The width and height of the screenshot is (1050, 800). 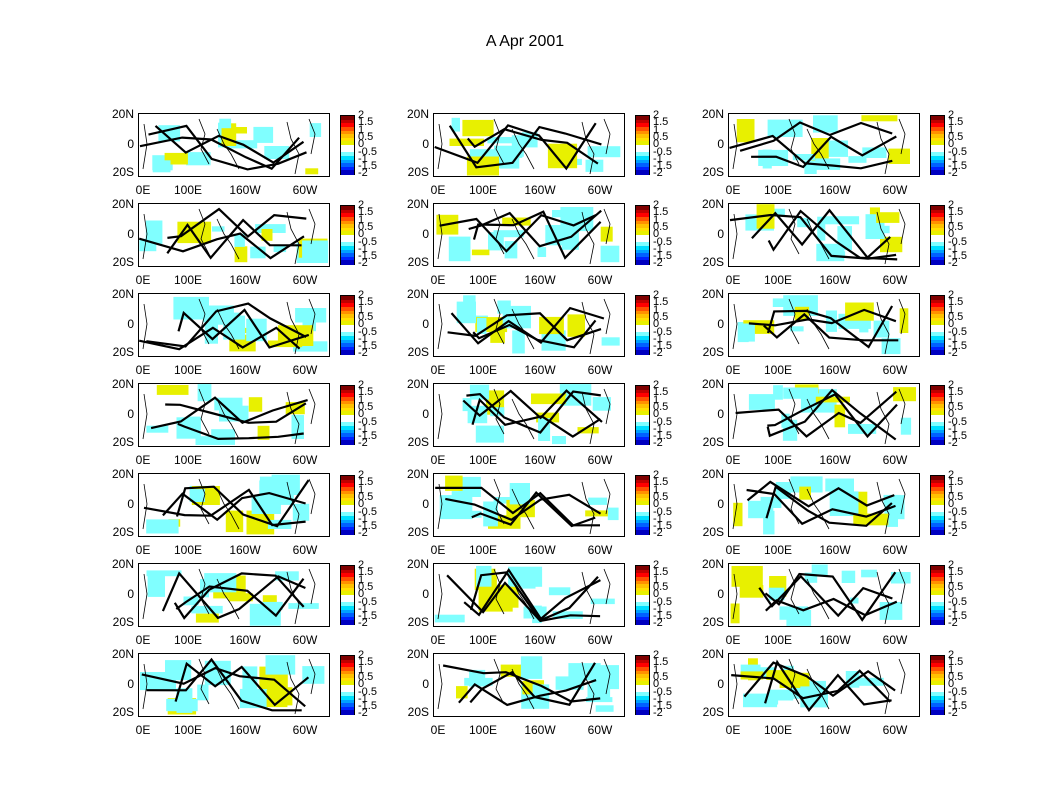 What do you see at coordinates (361, 295) in the screenshot?
I see `colorbar-tick-label: 2` at bounding box center [361, 295].